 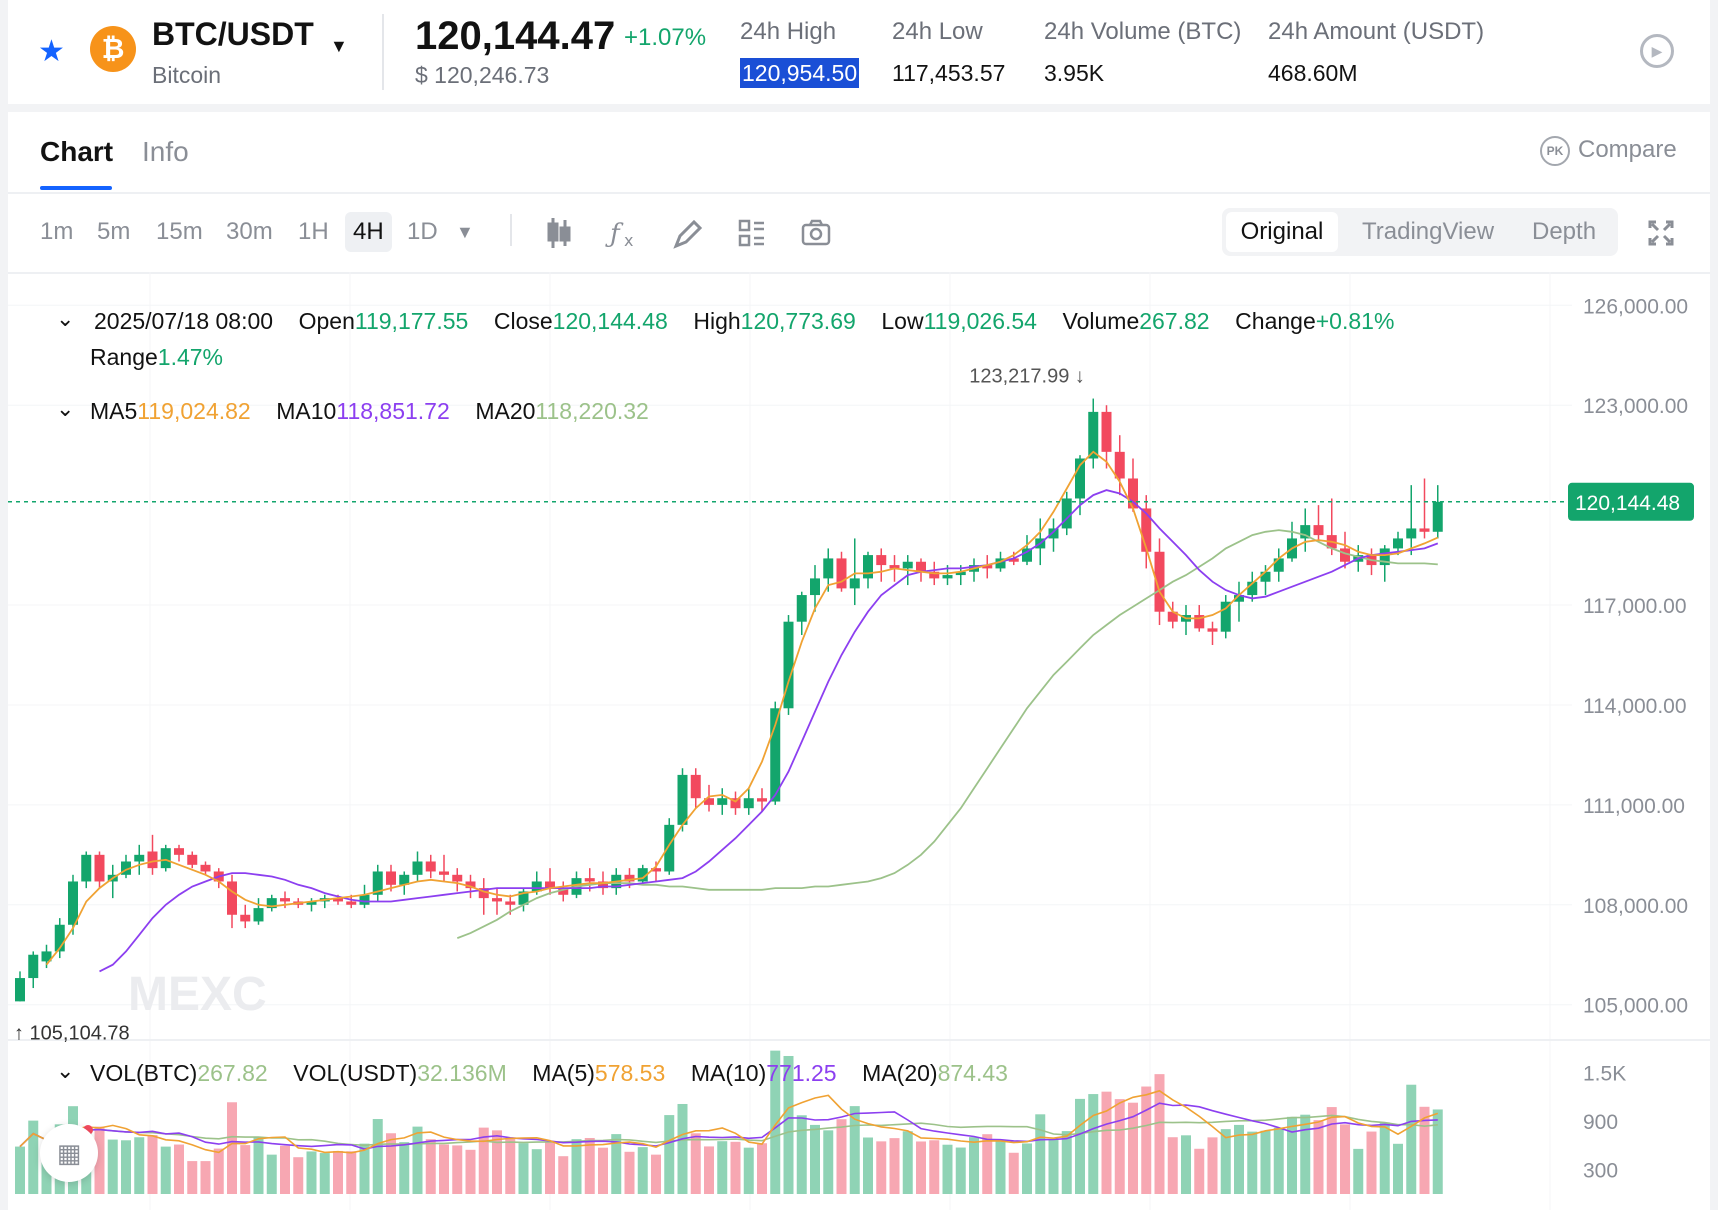 What do you see at coordinates (1657, 51) in the screenshot?
I see `play-icon: ▶` at bounding box center [1657, 51].